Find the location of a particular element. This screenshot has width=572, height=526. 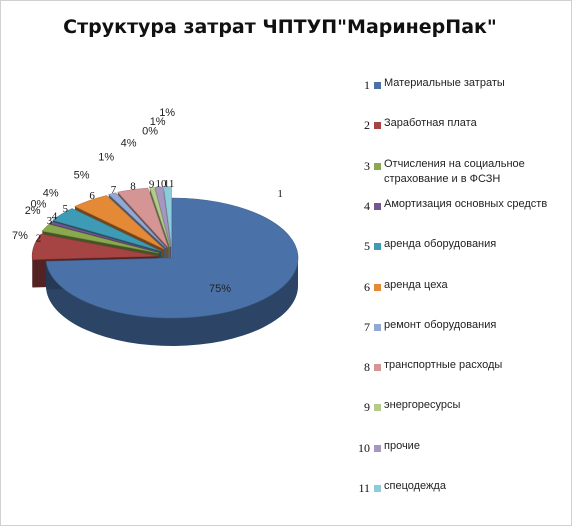

category-label: 11 is located at coordinates (169, 184).